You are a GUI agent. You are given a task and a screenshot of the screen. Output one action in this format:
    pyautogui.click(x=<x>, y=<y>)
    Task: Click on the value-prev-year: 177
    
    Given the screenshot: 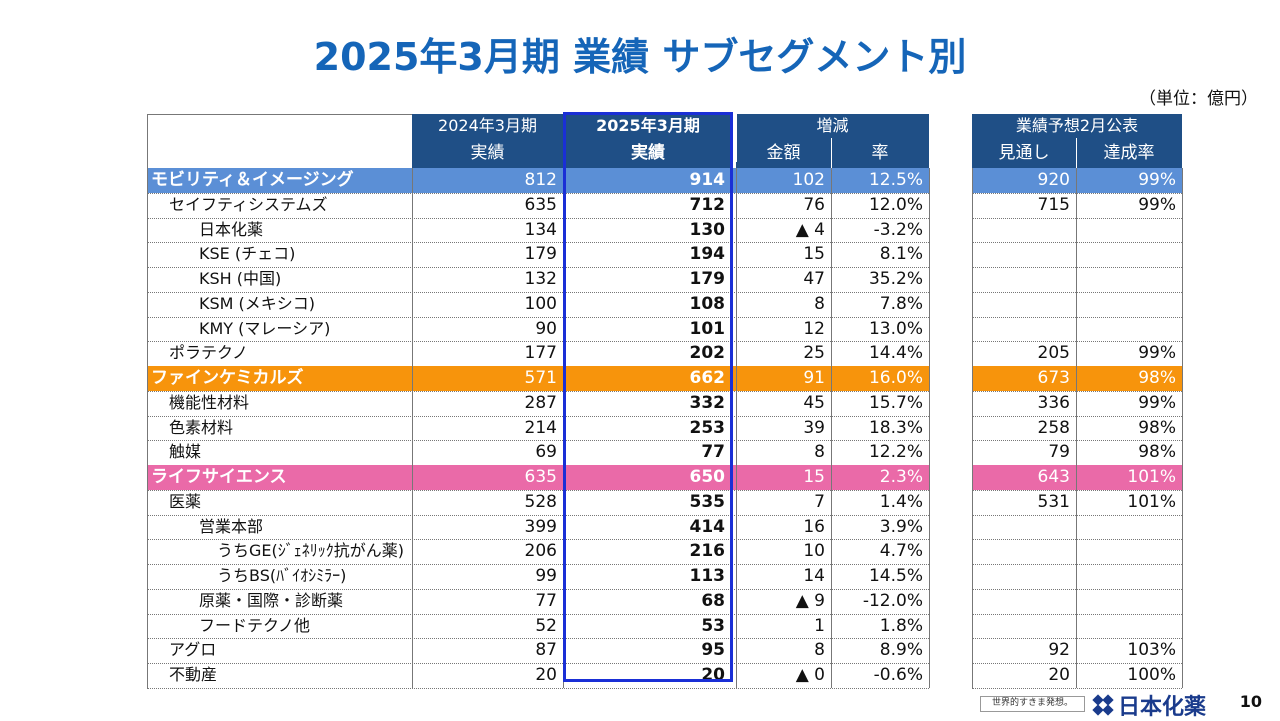 What is the action you would take?
    pyautogui.click(x=540, y=353)
    